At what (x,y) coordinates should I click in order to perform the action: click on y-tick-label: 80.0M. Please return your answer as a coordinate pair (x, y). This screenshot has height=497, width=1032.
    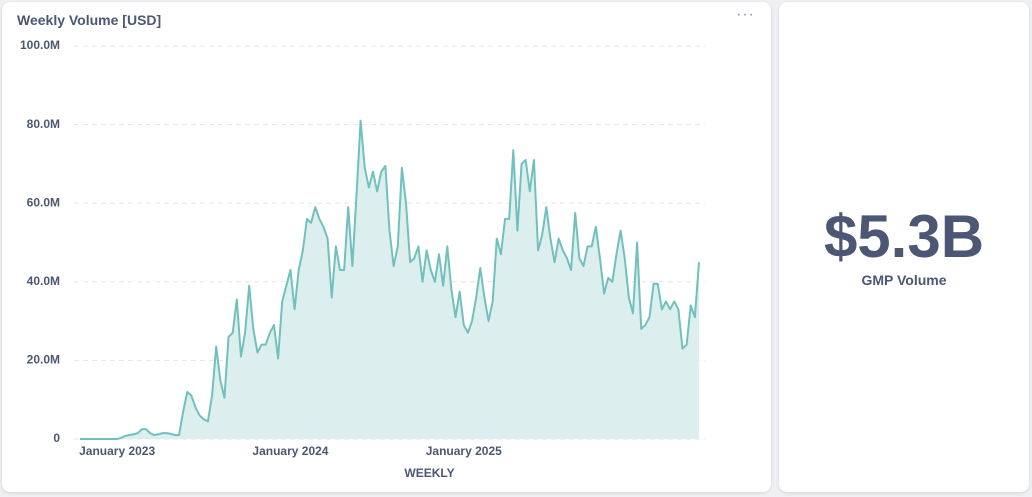
    Looking at the image, I should click on (43, 124).